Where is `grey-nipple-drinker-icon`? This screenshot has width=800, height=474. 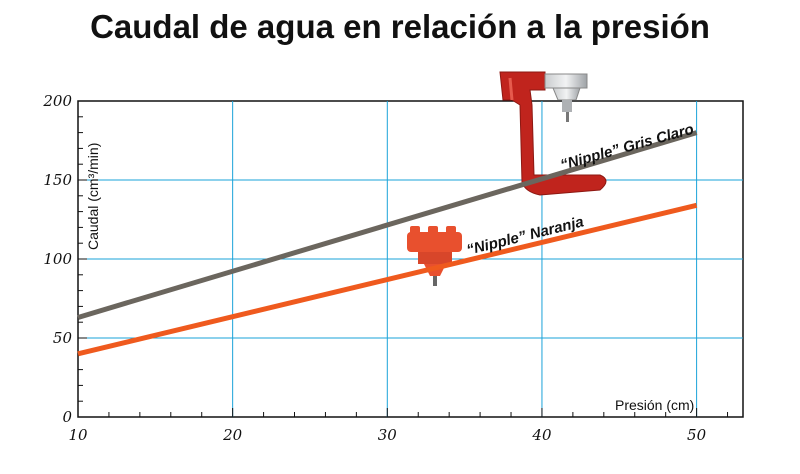 grey-nipple-drinker-icon is located at coordinates (553, 133).